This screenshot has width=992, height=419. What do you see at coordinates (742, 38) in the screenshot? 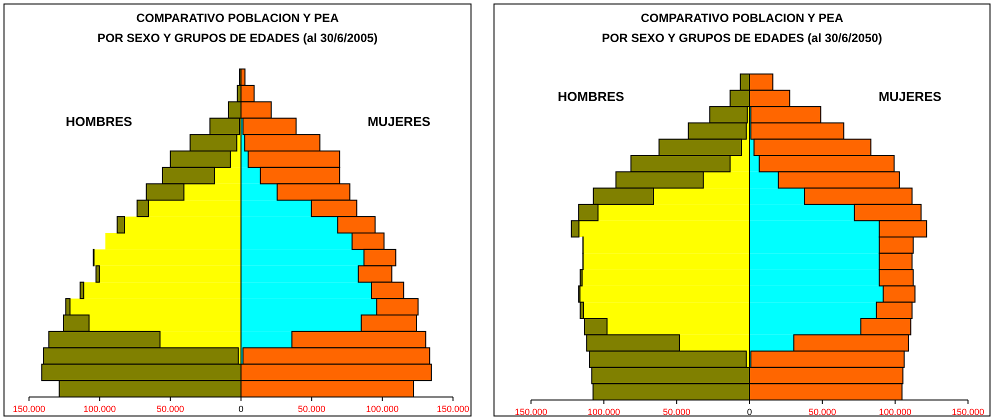
I see `chart-subtitle: POR SEXO Y GRUPOS DE EDADES (al 30/6/2050)` at bounding box center [742, 38].